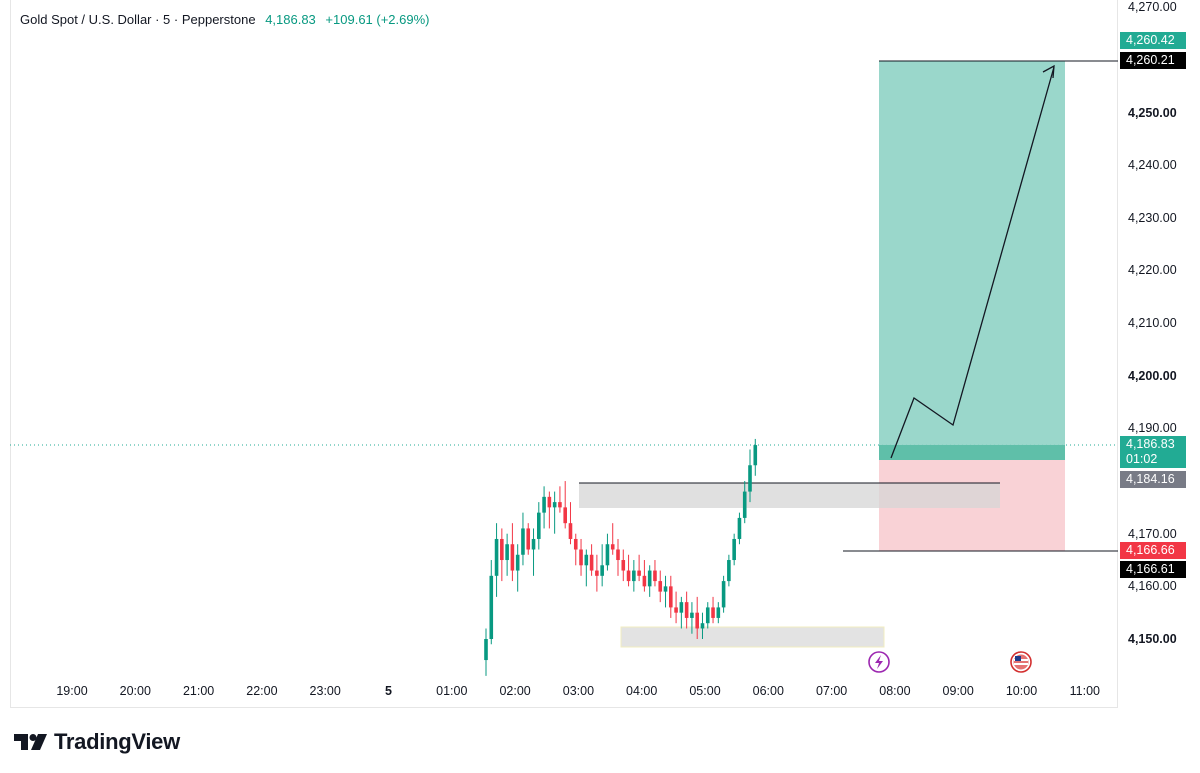 The image size is (1200, 773). What do you see at coordinates (1152, 375) in the screenshot?
I see `price-axis-label: 4,200.00` at bounding box center [1152, 375].